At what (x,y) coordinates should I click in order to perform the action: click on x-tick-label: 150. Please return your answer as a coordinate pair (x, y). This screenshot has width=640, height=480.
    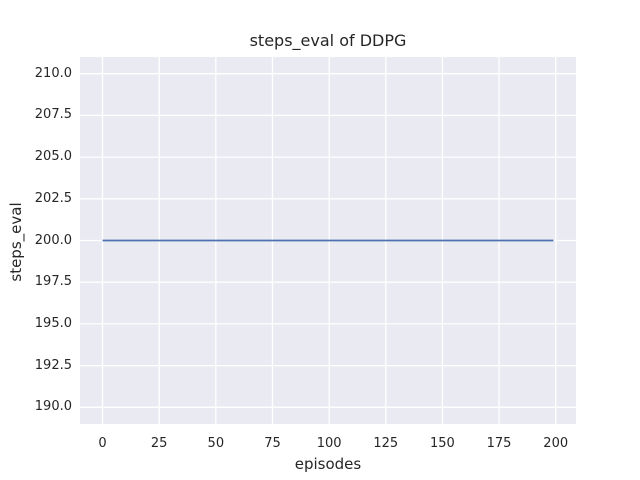
    Looking at the image, I should click on (442, 443).